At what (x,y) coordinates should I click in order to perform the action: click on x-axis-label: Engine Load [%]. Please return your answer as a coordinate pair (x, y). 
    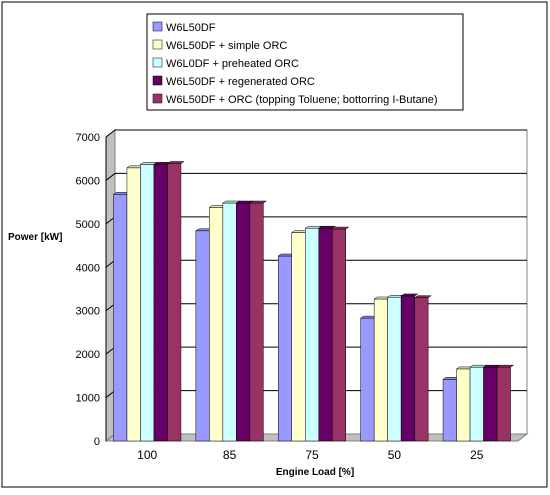
    Looking at the image, I should click on (315, 472).